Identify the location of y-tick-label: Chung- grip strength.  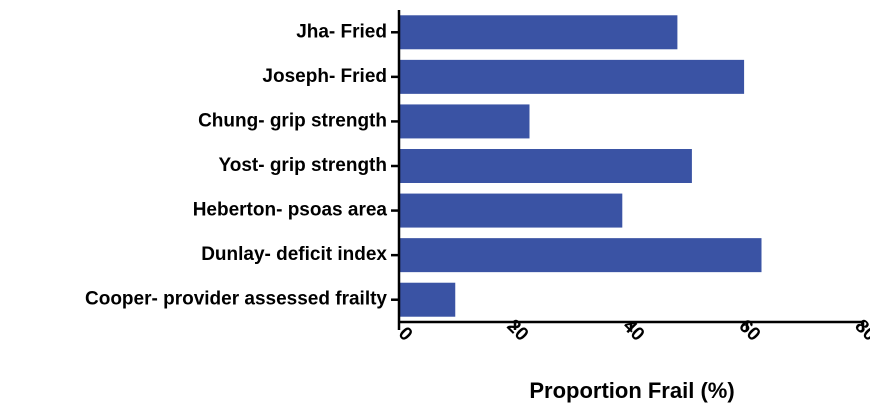
(292, 120).